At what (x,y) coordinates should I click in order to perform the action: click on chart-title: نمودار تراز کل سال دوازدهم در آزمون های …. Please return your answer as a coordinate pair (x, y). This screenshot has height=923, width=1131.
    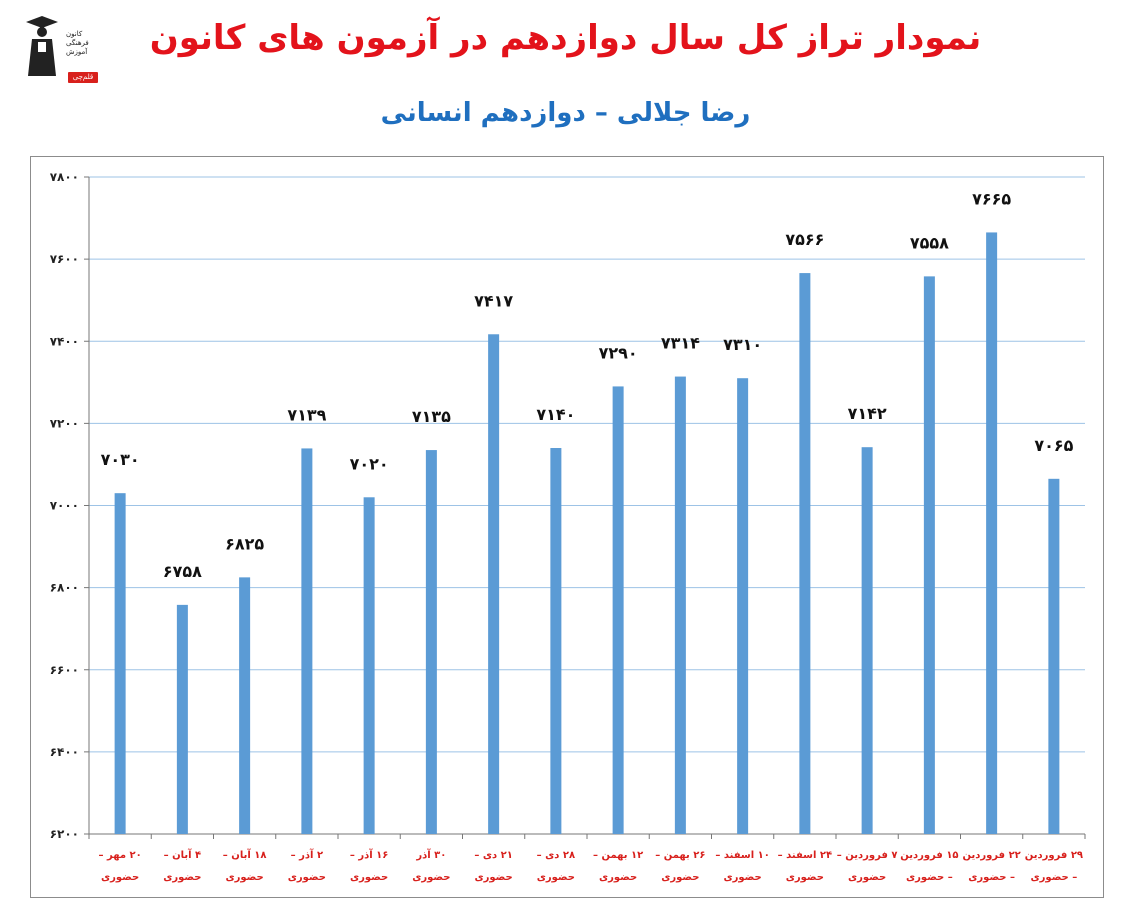
    Looking at the image, I should click on (565, 38).